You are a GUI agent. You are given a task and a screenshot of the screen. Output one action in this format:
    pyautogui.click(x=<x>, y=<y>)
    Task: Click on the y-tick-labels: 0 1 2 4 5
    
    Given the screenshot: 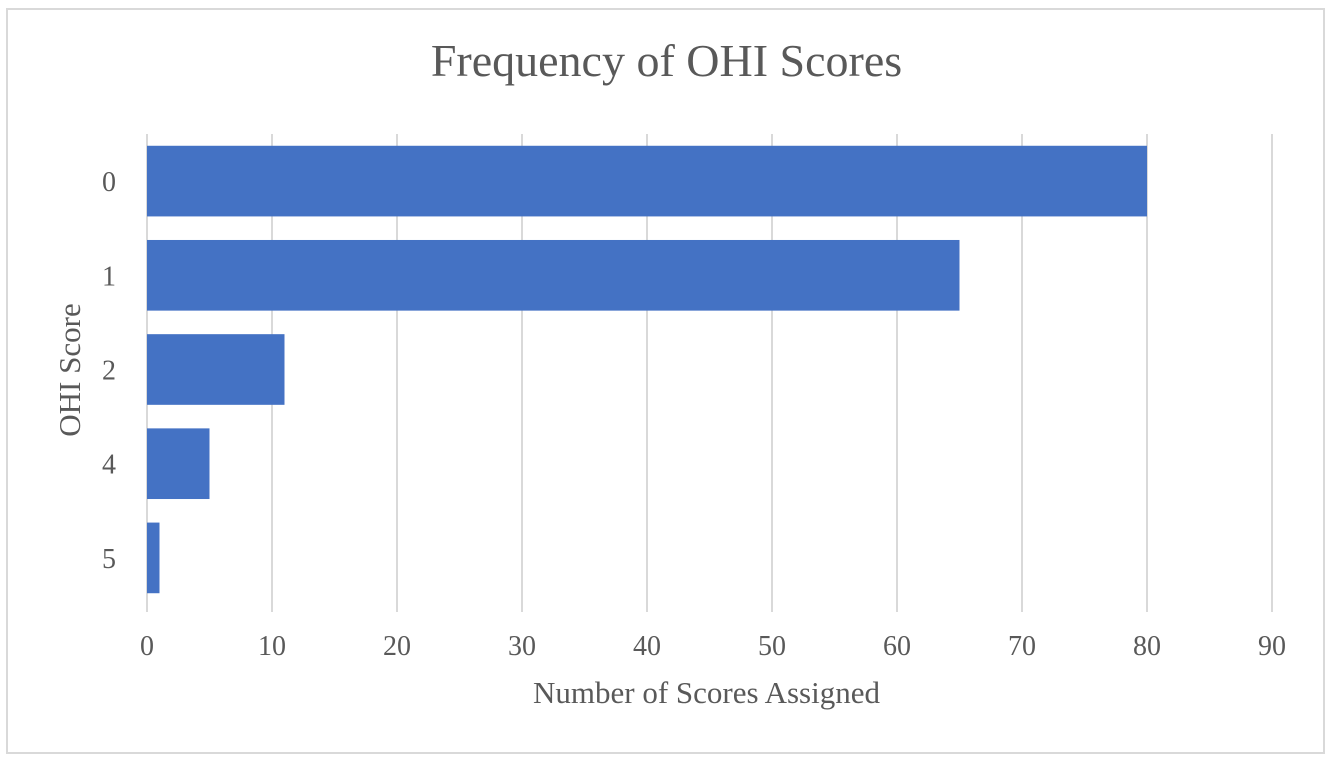 What is the action you would take?
    pyautogui.click(x=109, y=371)
    